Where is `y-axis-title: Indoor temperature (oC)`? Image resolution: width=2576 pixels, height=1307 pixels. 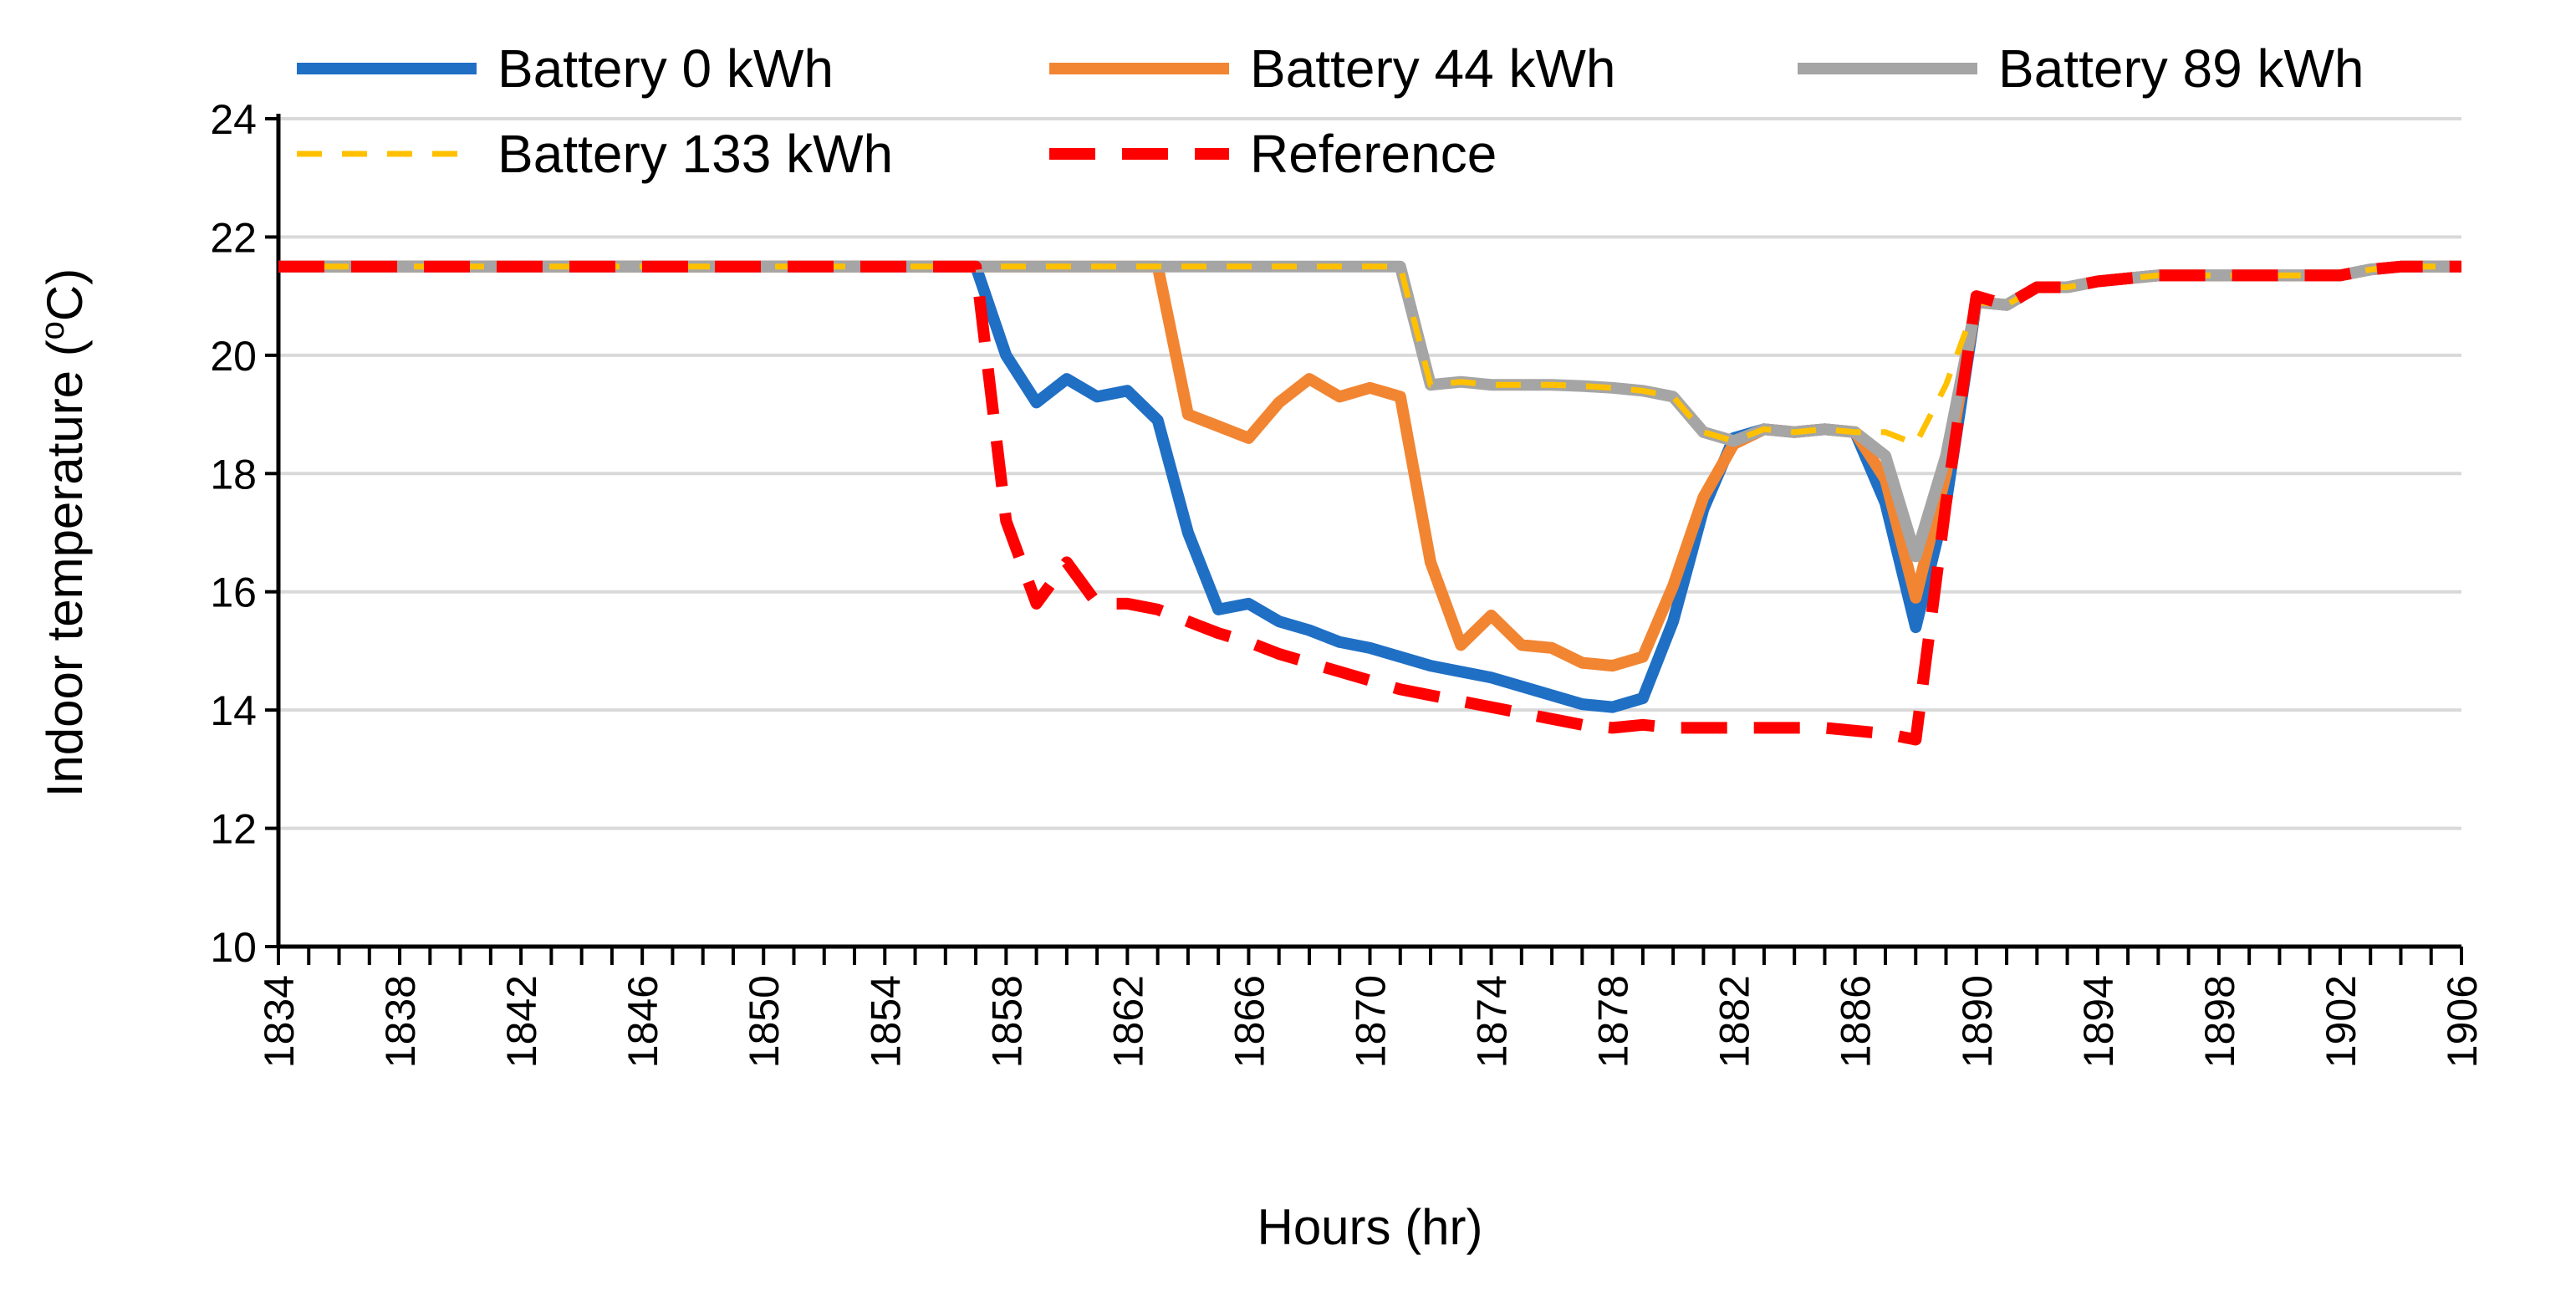
y-axis-title: Indoor temperature (oC) is located at coordinates (64, 533).